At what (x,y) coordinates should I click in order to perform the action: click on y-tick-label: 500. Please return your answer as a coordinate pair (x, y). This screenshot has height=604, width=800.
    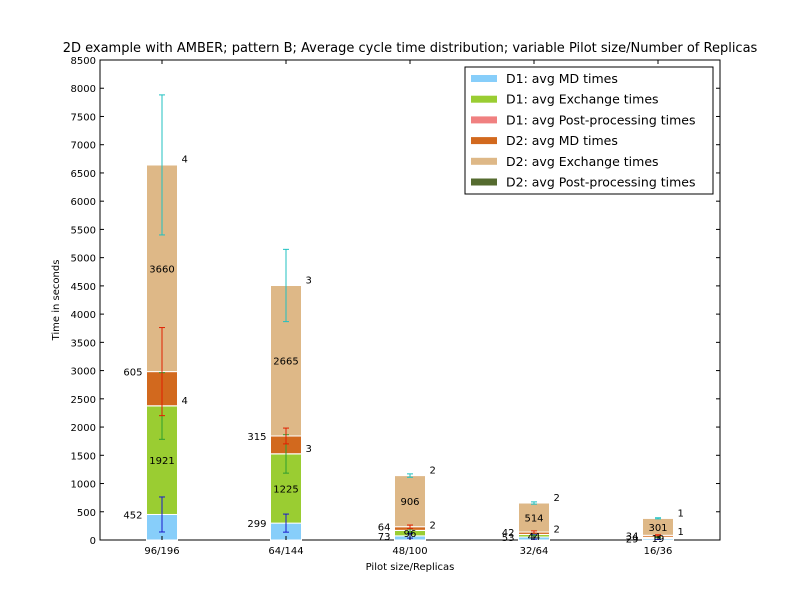
    Looking at the image, I should click on (86, 513).